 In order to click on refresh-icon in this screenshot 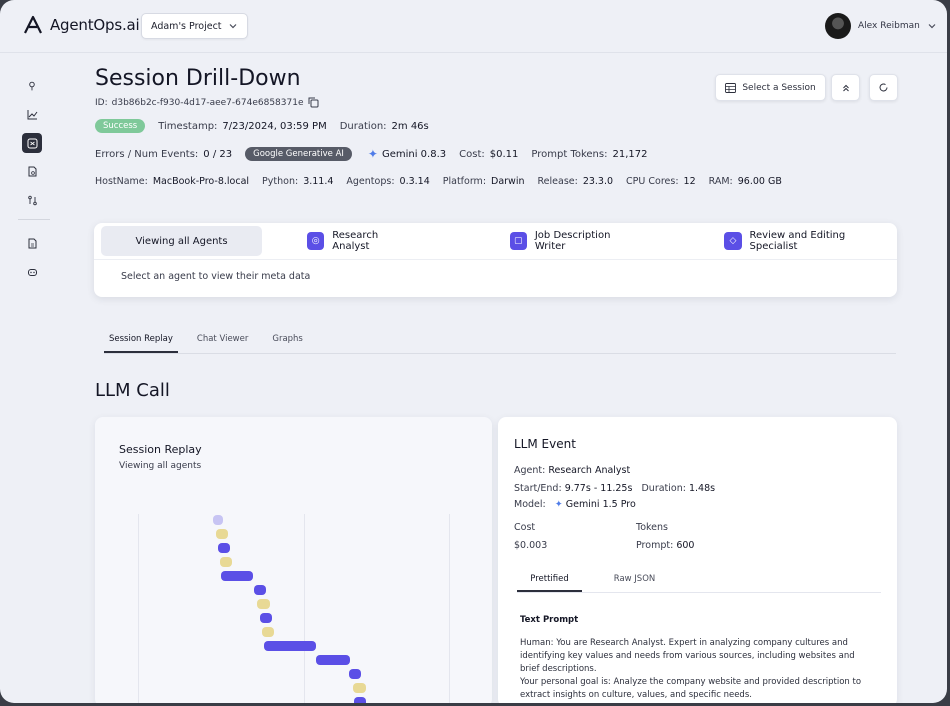, I will do `click(883, 87)`.